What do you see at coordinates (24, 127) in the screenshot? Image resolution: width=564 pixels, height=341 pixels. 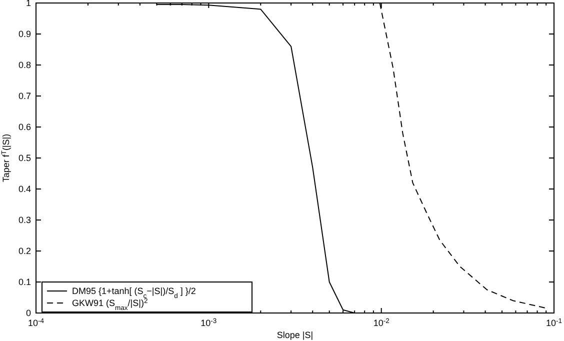 I see `y-tick-label: 0.6` at bounding box center [24, 127].